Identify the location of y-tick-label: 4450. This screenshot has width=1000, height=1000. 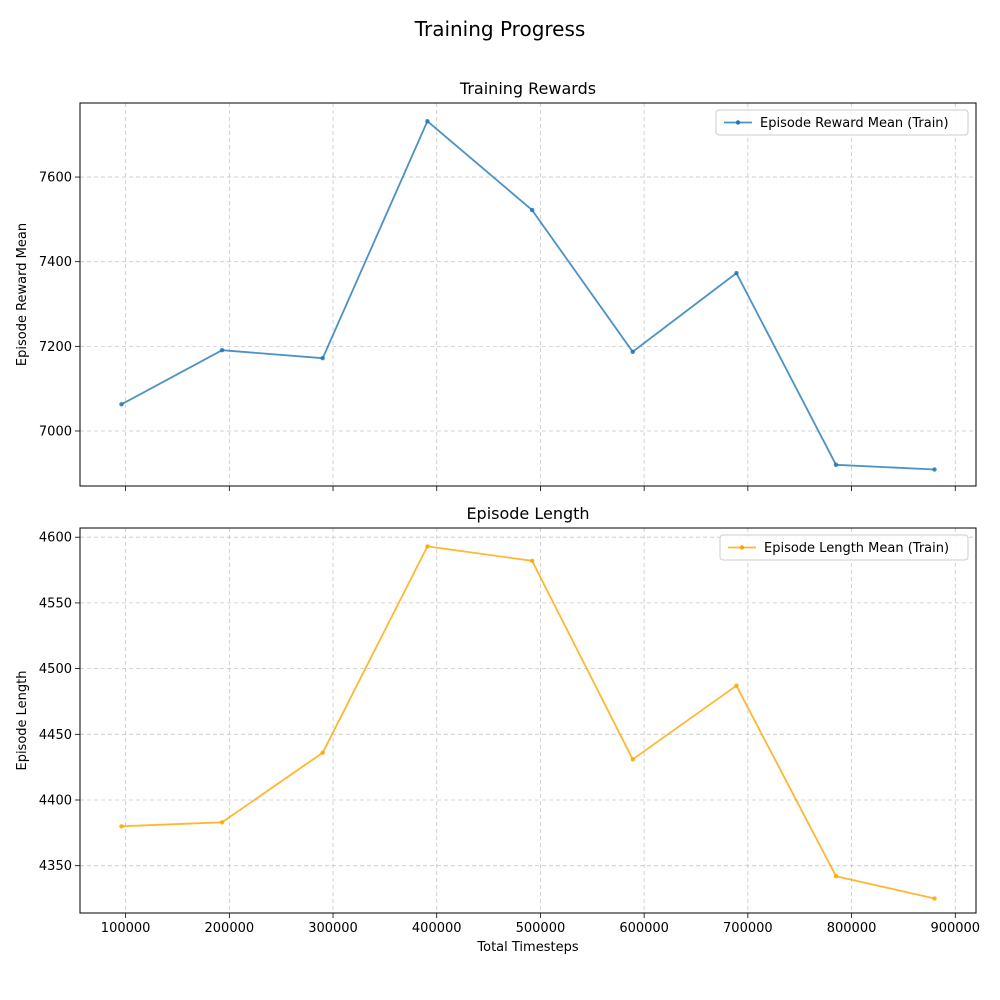
(55, 735).